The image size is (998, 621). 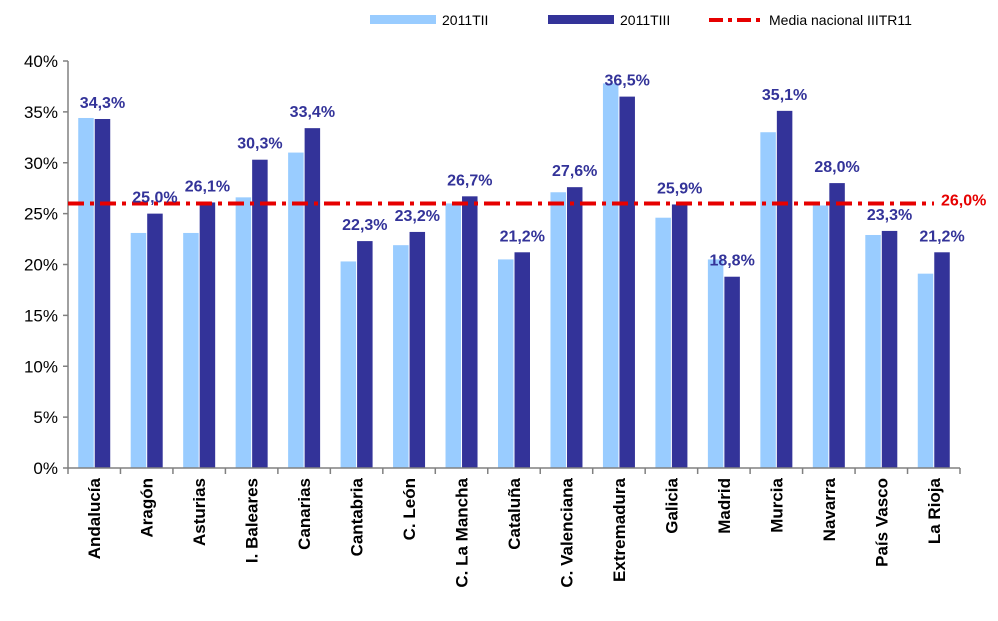 I want to click on reference-line: 26,0%, so click(x=527, y=200).